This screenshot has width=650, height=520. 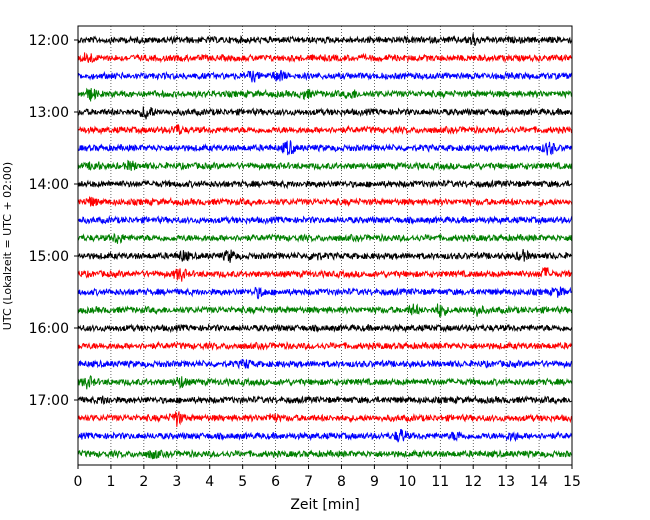 I want to click on x-axis-label: Zeit [min], so click(x=324, y=505).